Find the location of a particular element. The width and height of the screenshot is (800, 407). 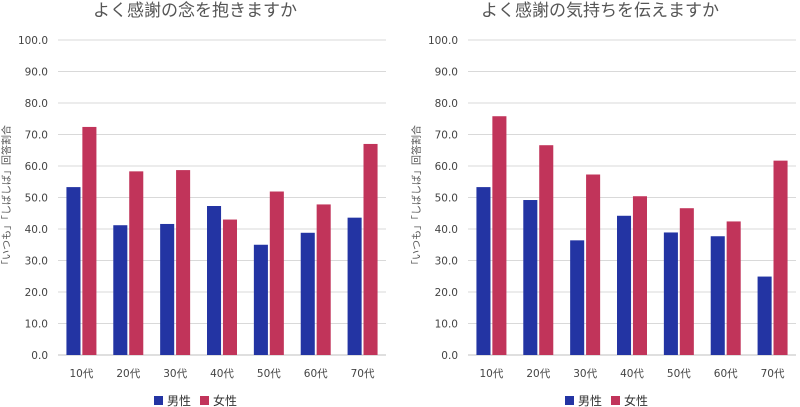

chart-title: よく感謝の気持ちを伝えますか is located at coordinates (600, 11).